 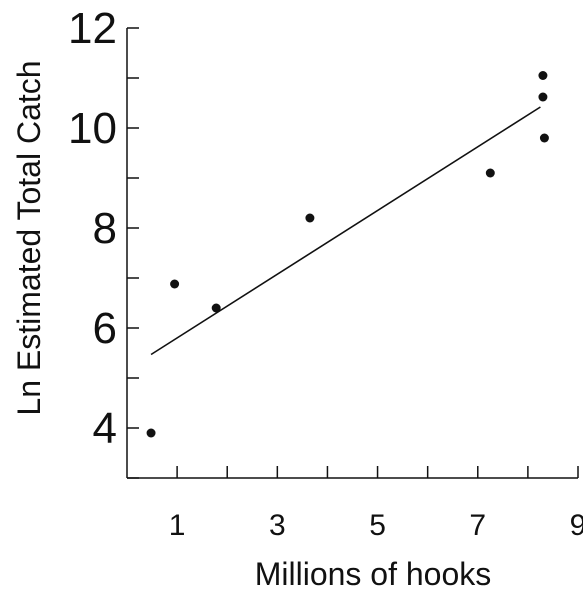 I want to click on y-tick-labels: 4 6 8 10 12, so click(x=92, y=228).